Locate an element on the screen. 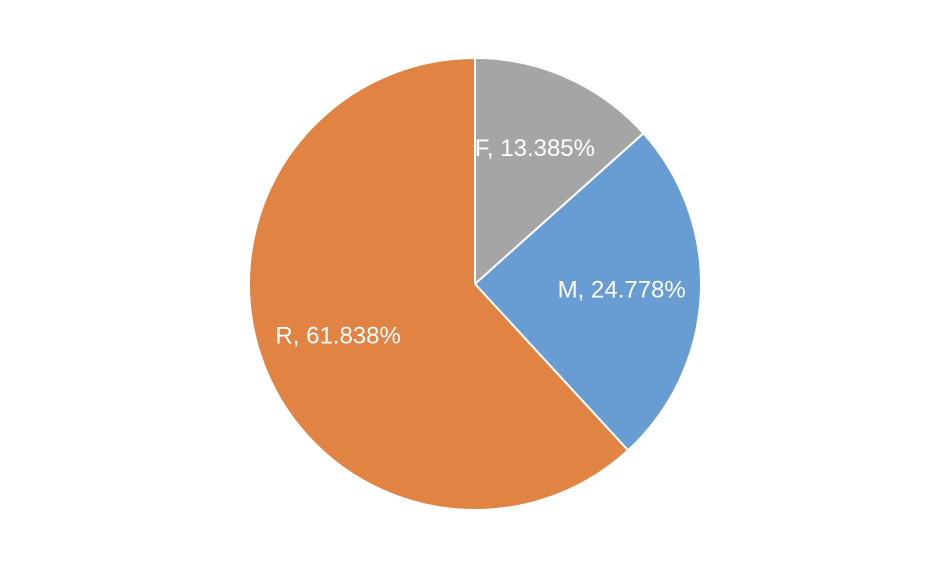 The height and width of the screenshot is (570, 952). data-label: M, 24.778% is located at coordinates (622, 289).